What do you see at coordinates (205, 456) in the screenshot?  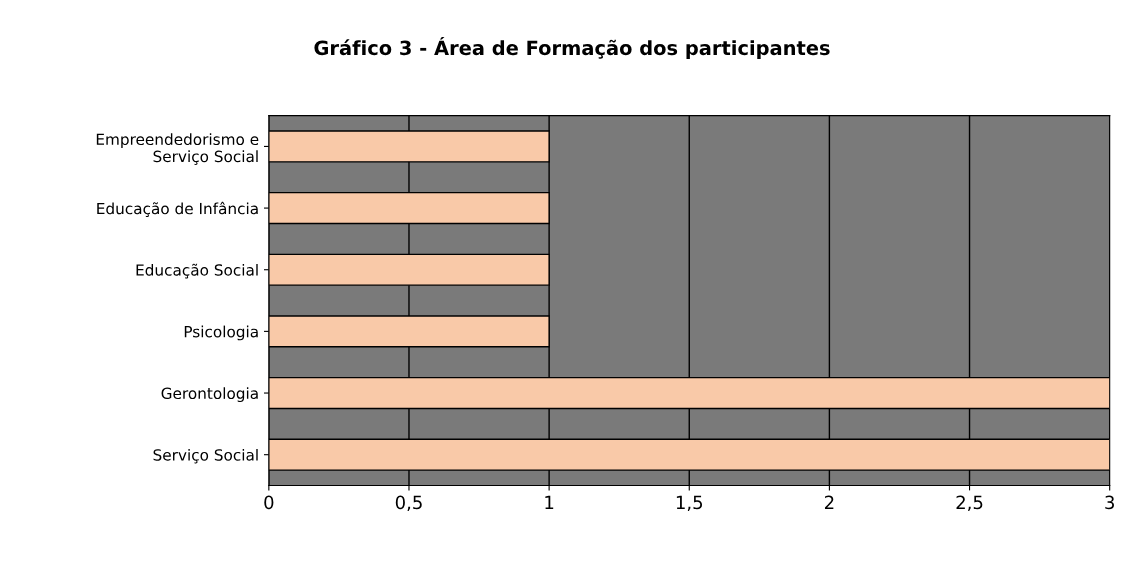 I see `y-tick-label: Serviço Social` at bounding box center [205, 456].